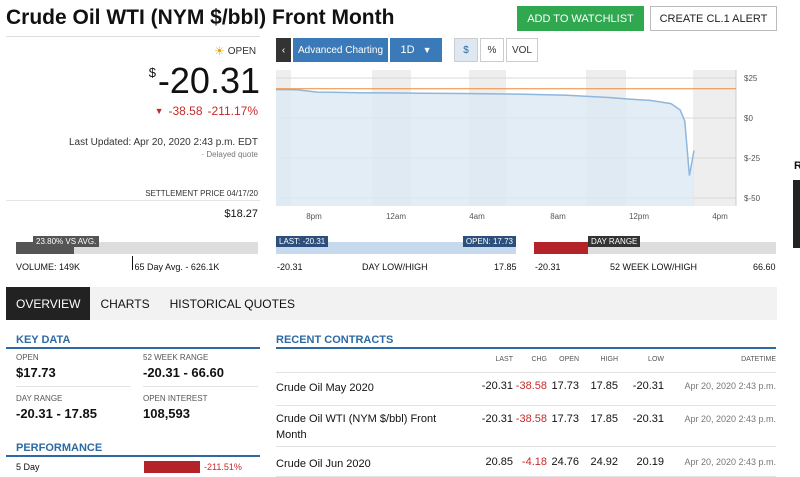 The image size is (800, 477). I want to click on create-alert-button: CREATE CL.1 ALERT, so click(713, 18).